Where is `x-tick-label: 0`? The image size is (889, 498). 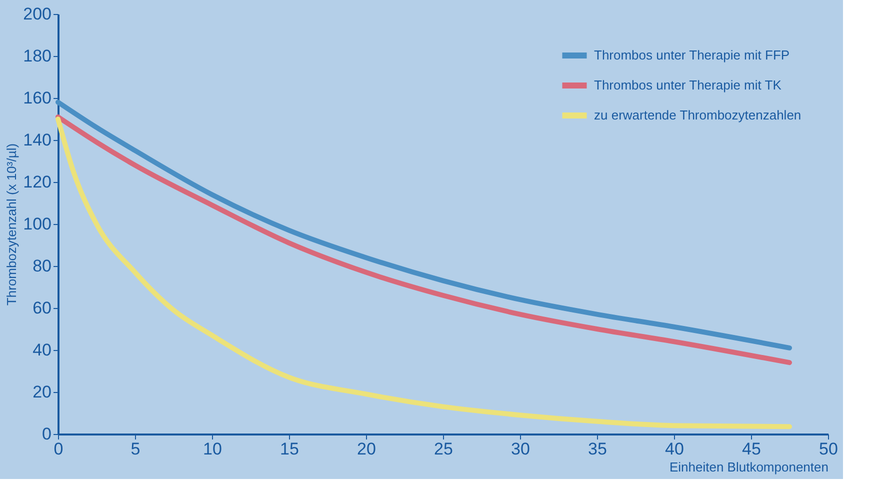 x-tick-label: 0 is located at coordinates (59, 449).